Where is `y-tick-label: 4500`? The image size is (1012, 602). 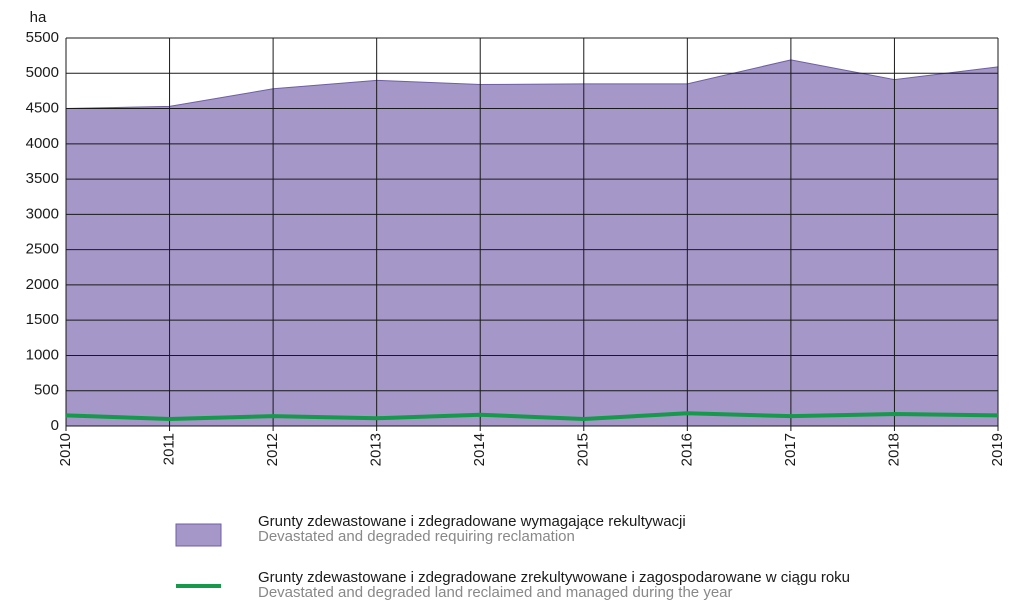 y-tick-label: 4500 is located at coordinates (42, 108).